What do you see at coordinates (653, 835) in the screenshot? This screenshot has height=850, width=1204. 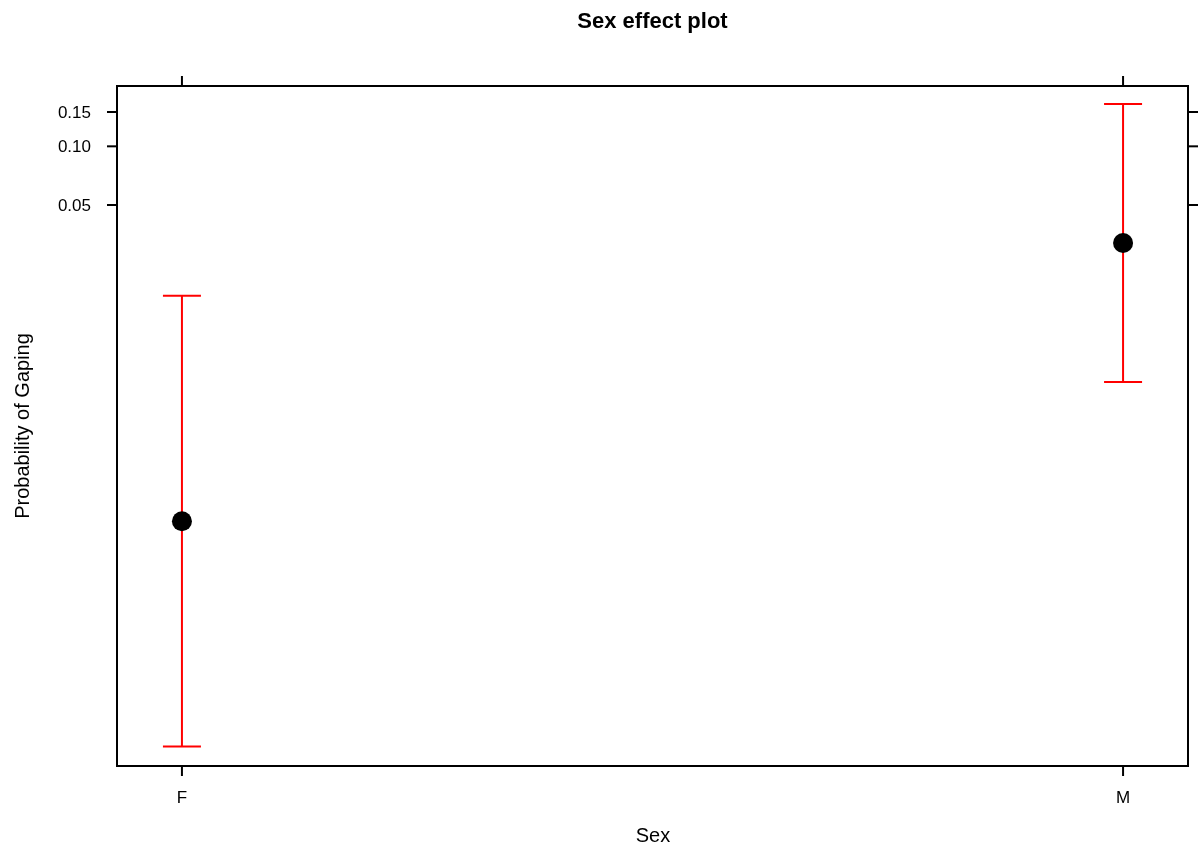 I see `x-axis-title: Sex` at bounding box center [653, 835].